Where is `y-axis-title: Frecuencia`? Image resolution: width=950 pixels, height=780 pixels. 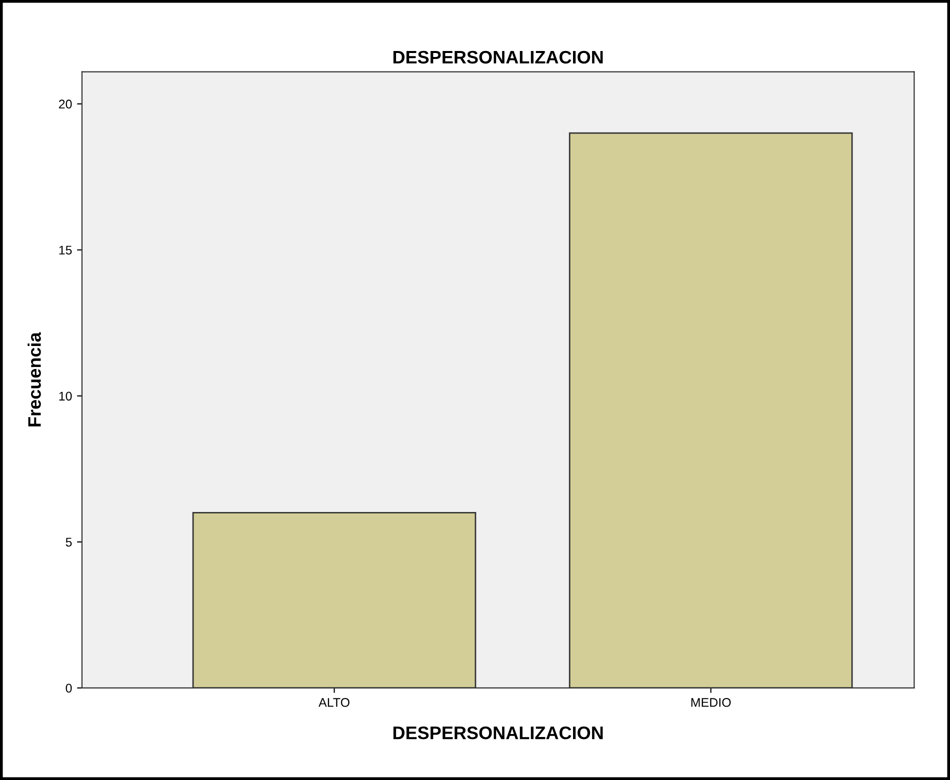
y-axis-title: Frecuencia is located at coordinates (34, 379).